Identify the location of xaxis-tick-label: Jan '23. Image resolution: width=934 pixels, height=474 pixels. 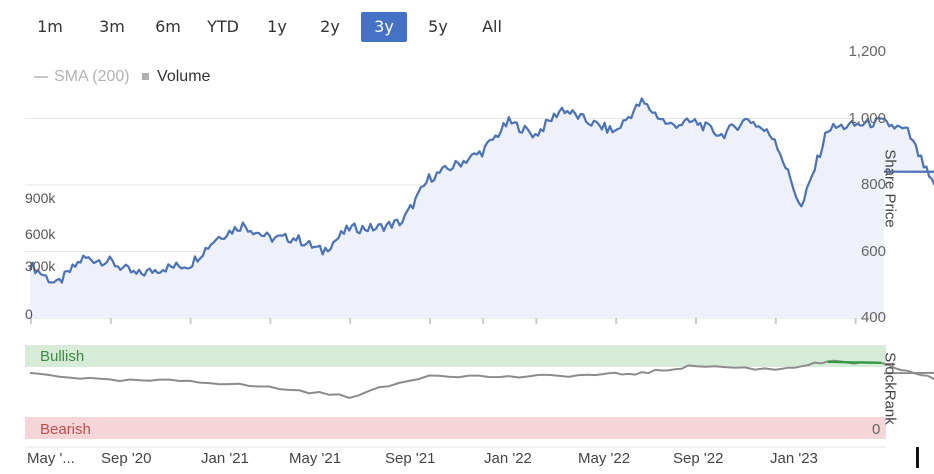
(794, 458).